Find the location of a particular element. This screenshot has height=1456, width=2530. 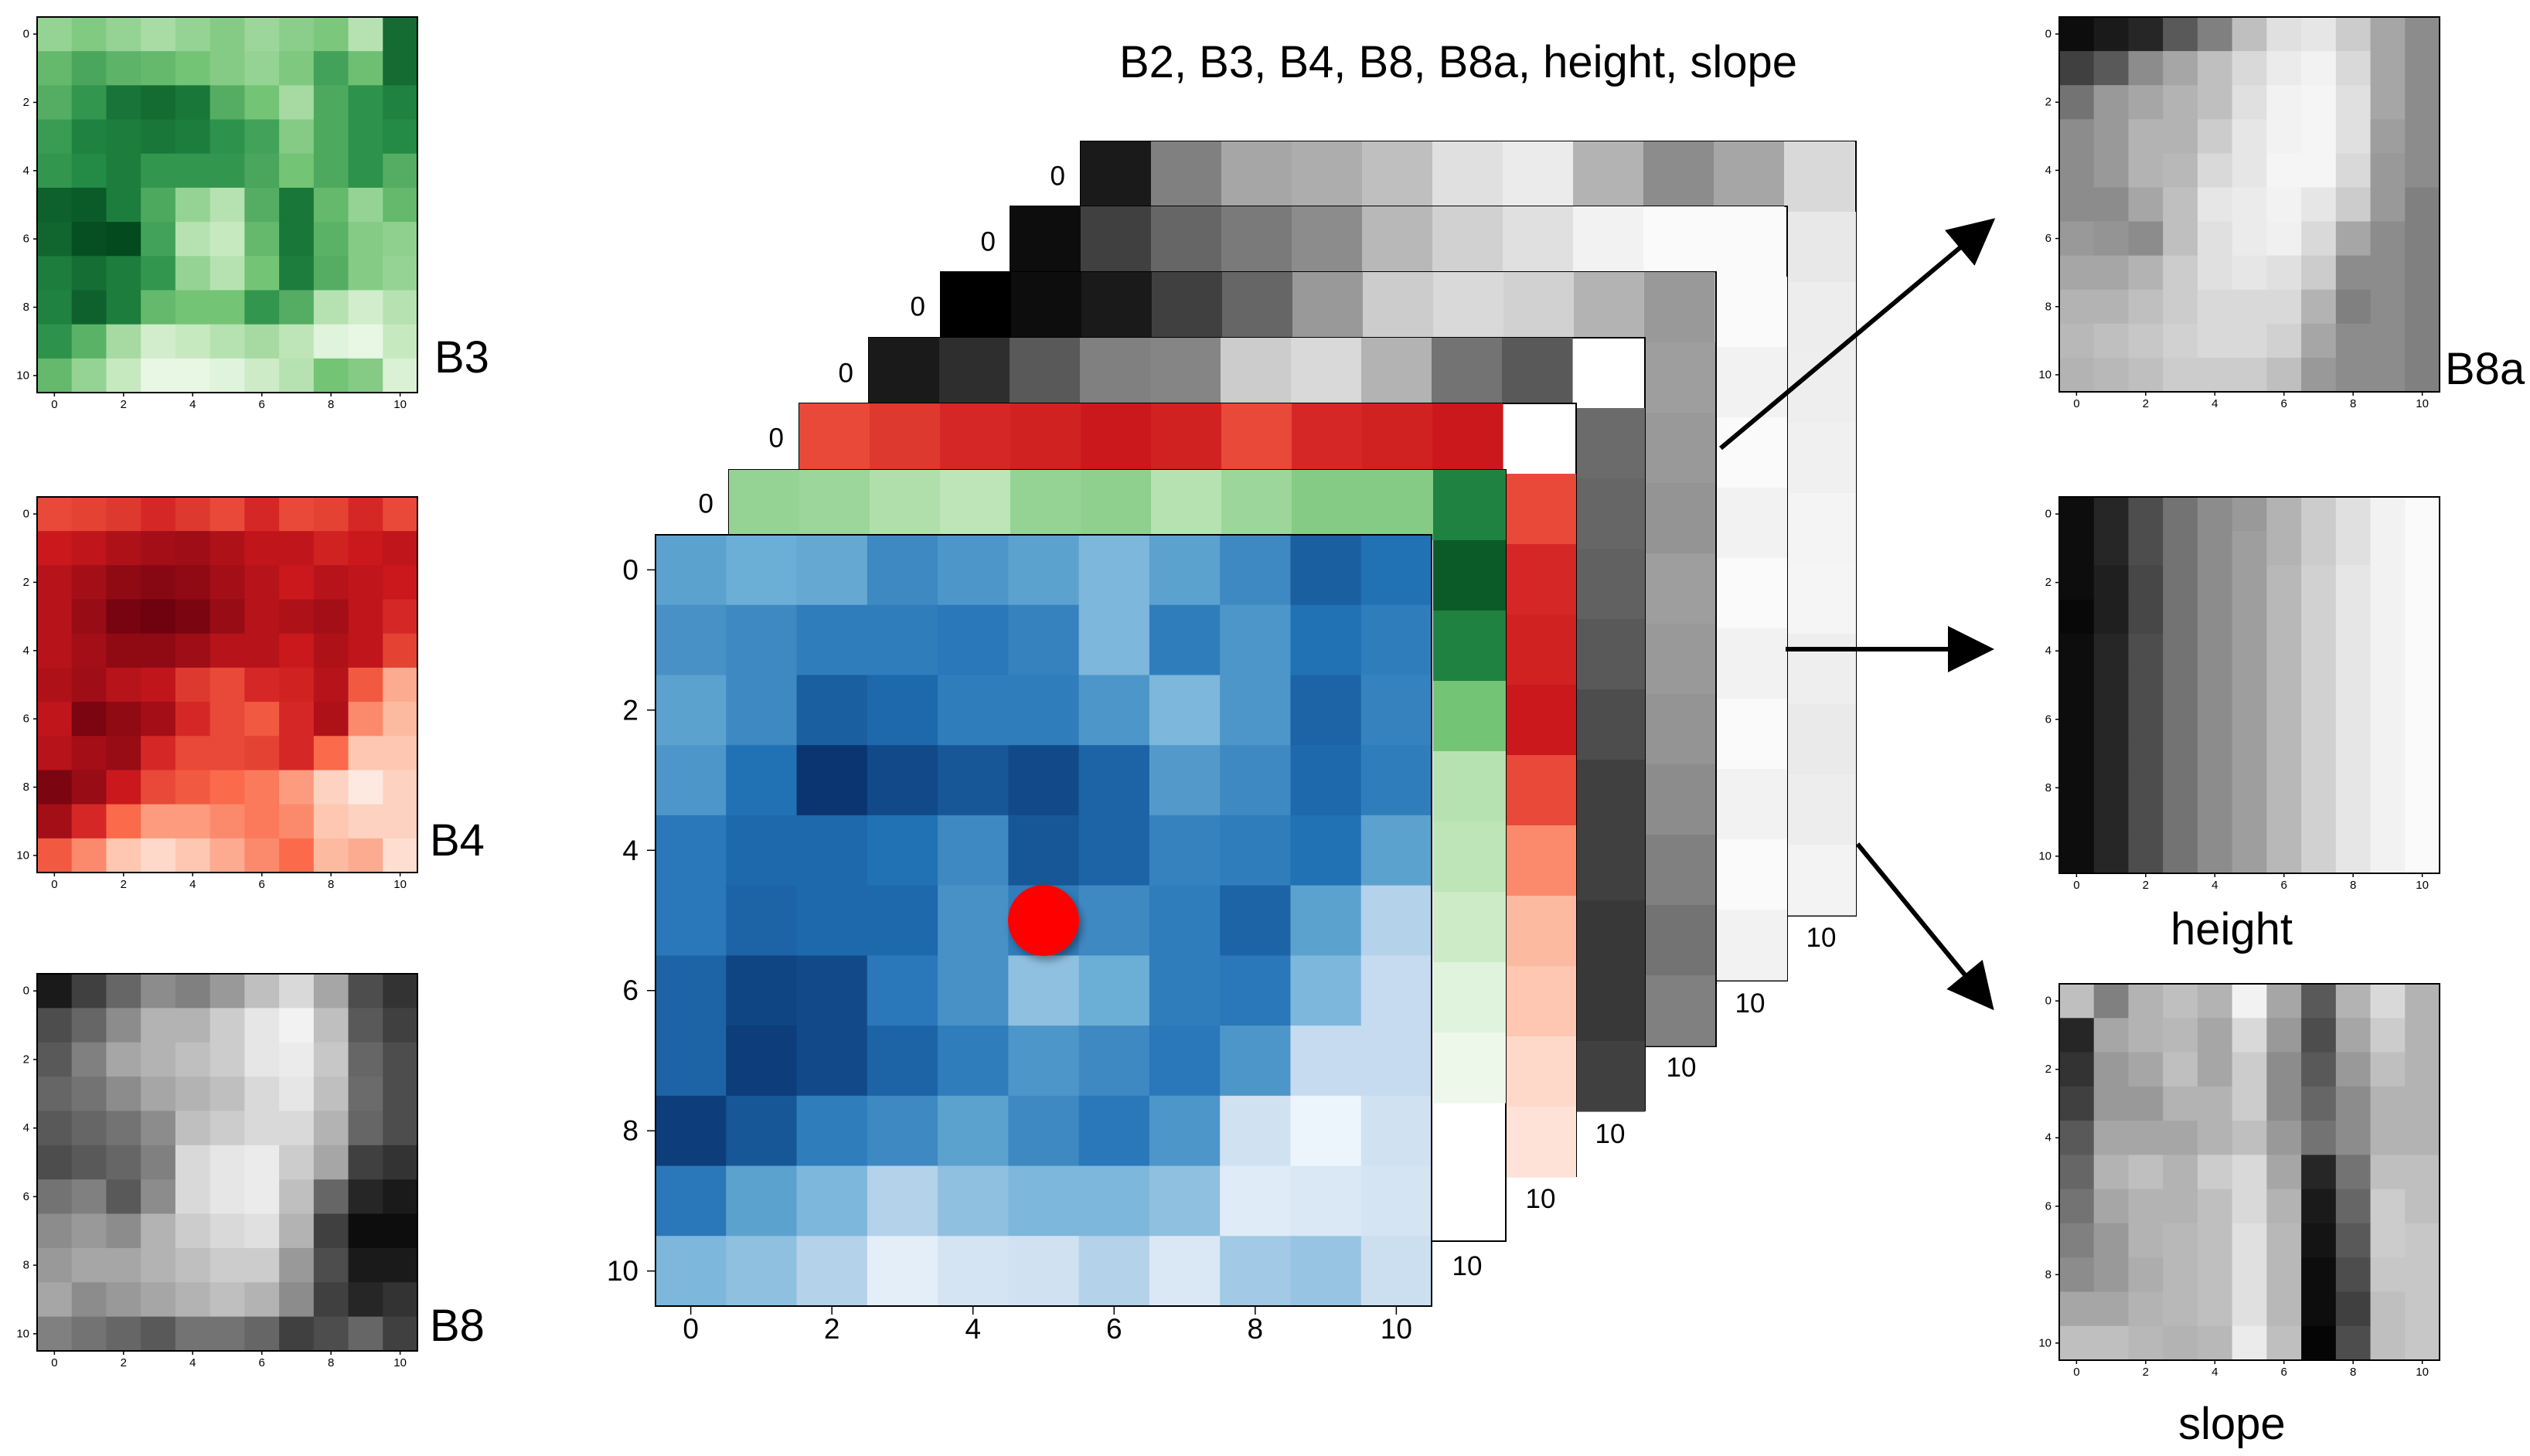

b8a-y-tick-label: 4 is located at coordinates (2049, 171).